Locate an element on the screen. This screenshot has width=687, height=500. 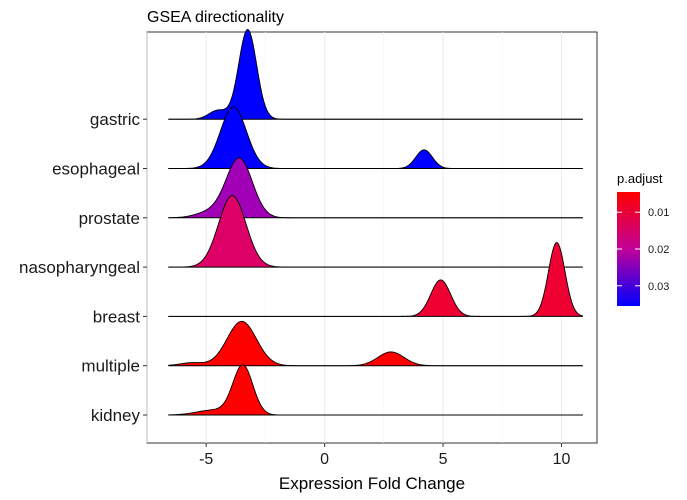
y-label-kidney: kidney is located at coordinates (116, 415).